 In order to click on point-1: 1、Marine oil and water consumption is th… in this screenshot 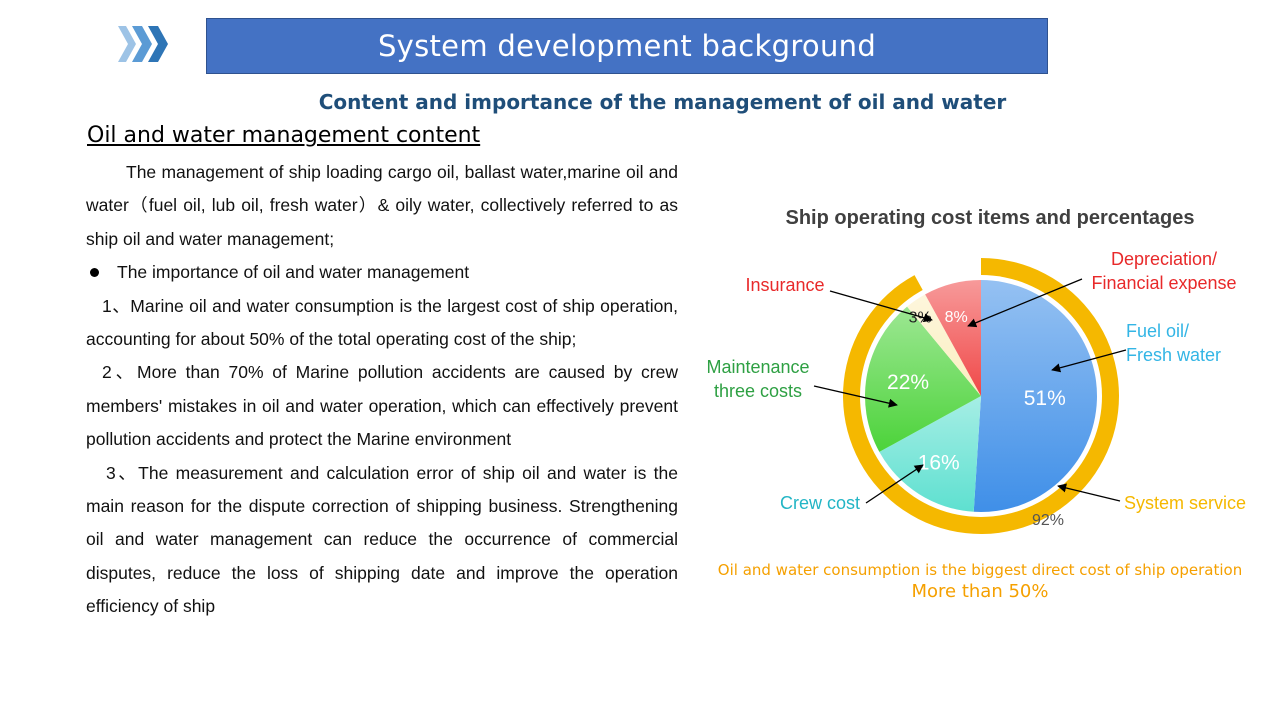, I will do `click(382, 322)`.